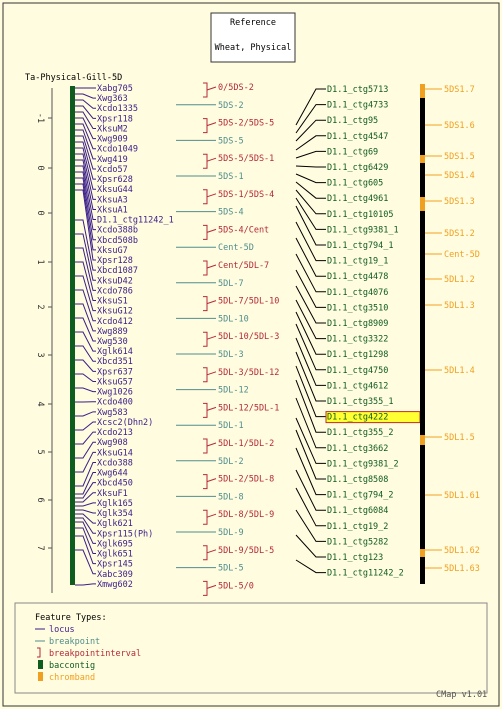 The height and width of the screenshot is (709, 502). What do you see at coordinates (231, 355) in the screenshot?
I see `interval-label: 5DL-3` at bounding box center [231, 355].